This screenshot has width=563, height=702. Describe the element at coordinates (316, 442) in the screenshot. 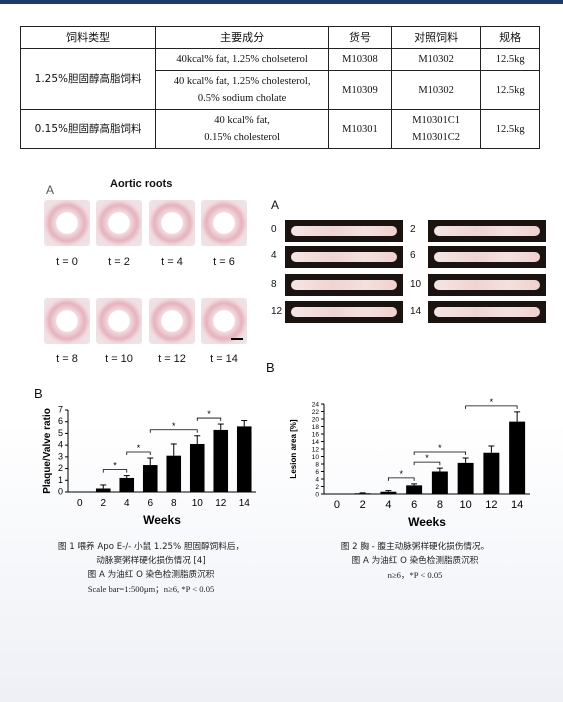

I see `y-tick-label: 14` at that location.